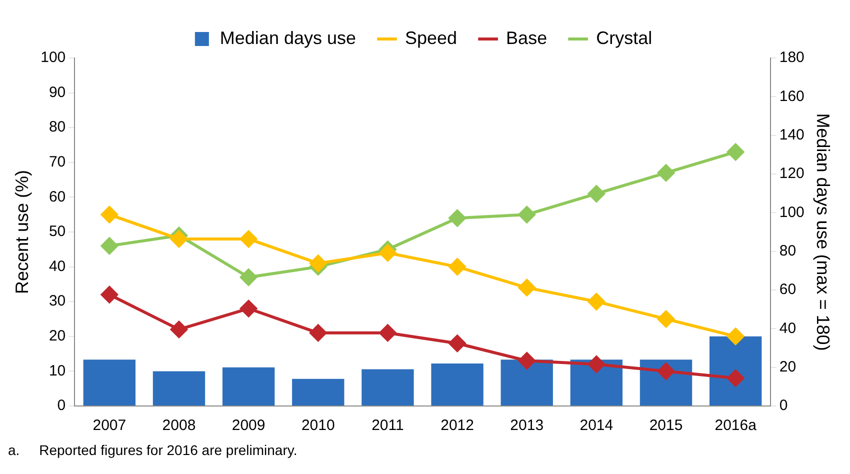 This screenshot has width=850, height=474. I want to click on x-tick-label: 2011, so click(388, 425).